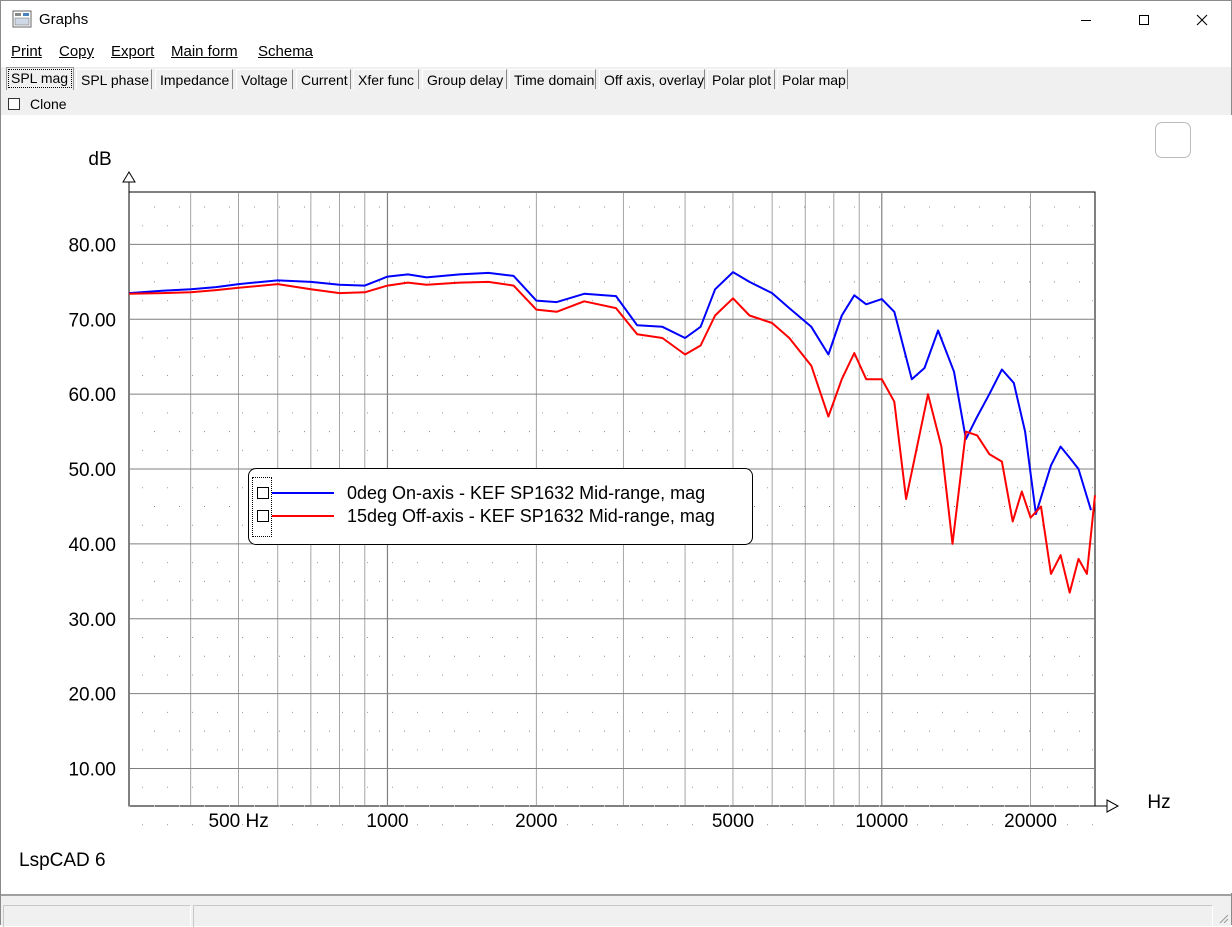 This screenshot has height=927, width=1232. Describe the element at coordinates (1173, 140) in the screenshot. I see `options-button` at that location.